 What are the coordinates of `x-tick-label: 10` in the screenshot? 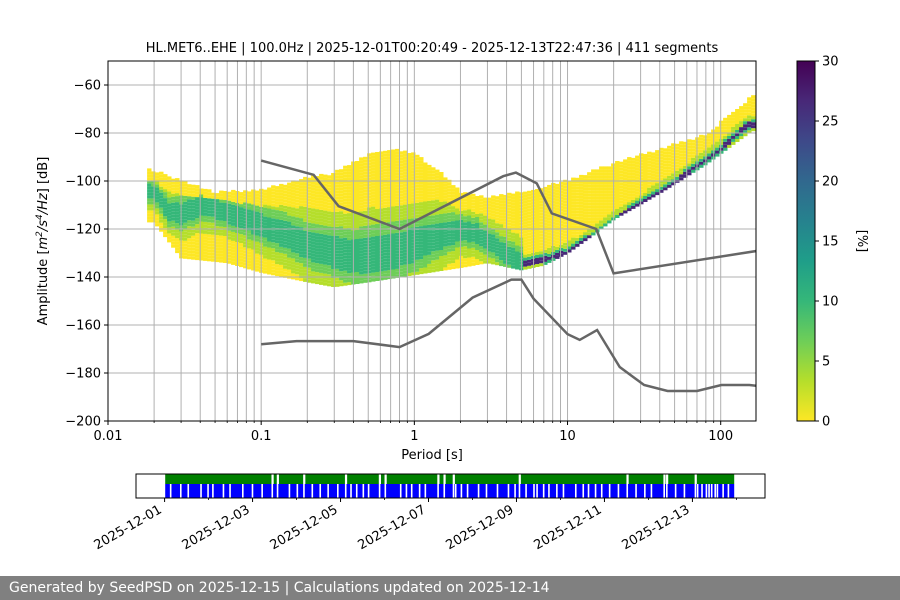 It's located at (567, 436).